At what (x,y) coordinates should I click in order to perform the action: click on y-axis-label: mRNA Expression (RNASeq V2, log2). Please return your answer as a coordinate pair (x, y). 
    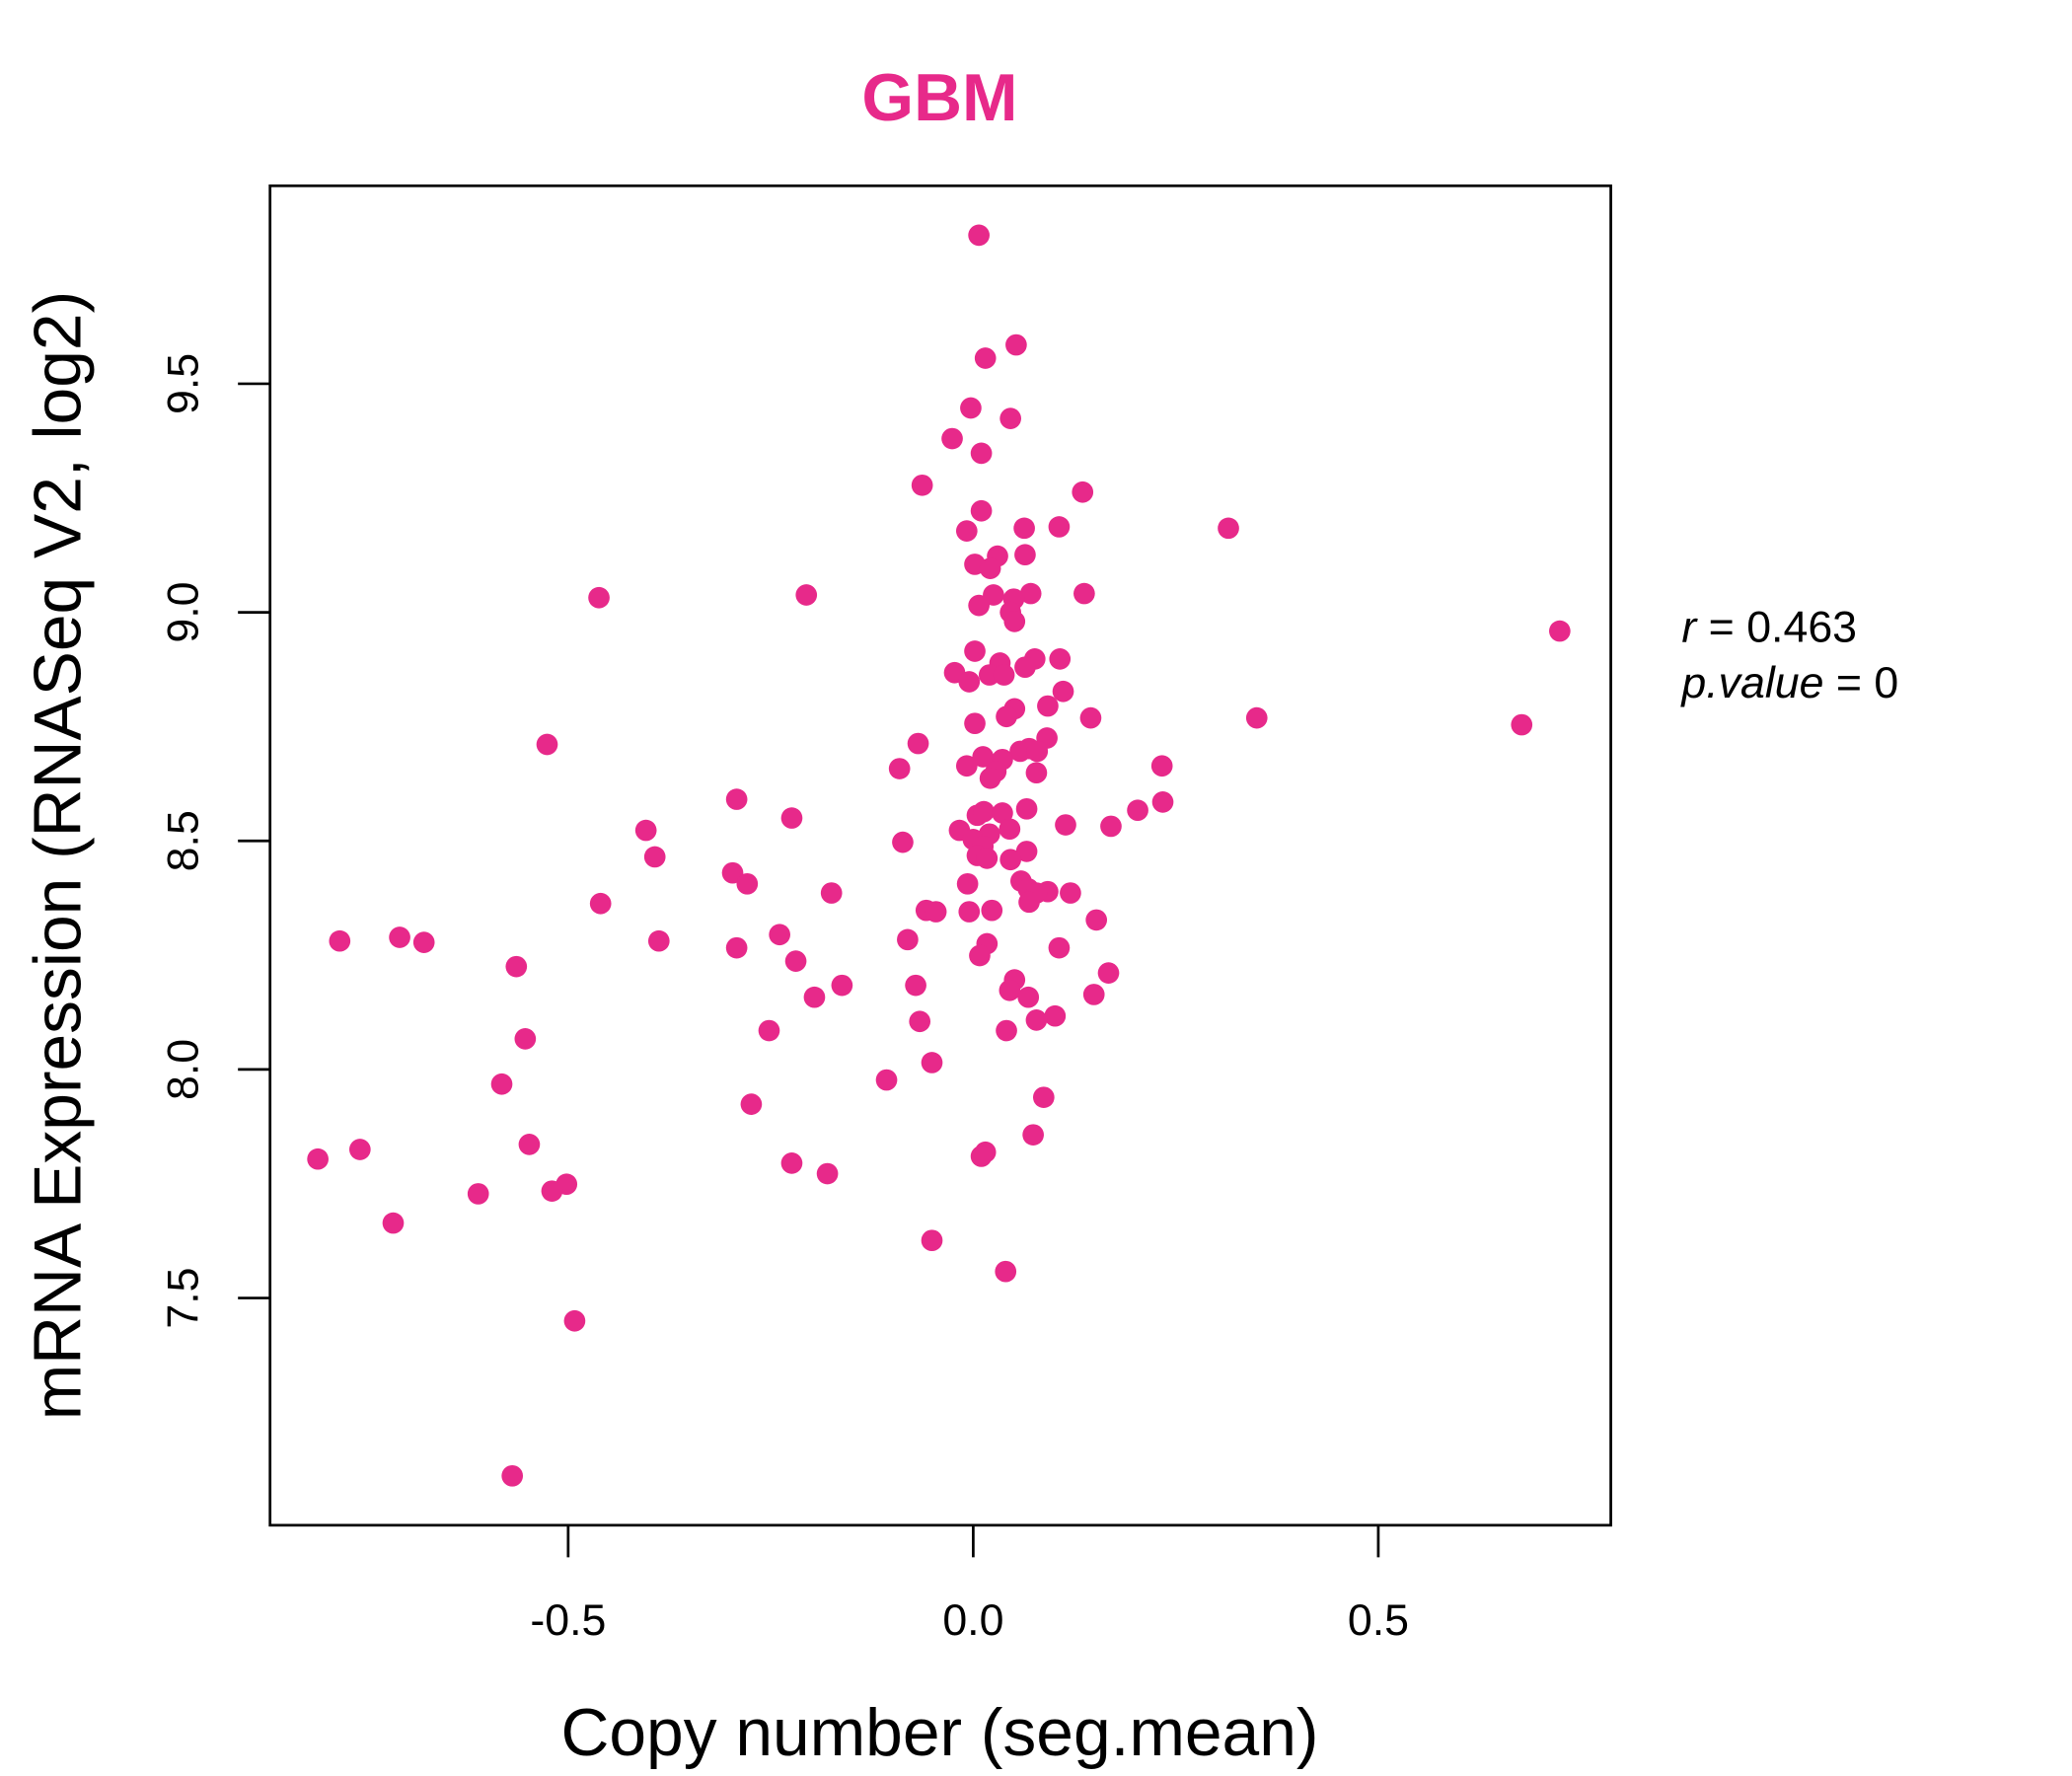
    Looking at the image, I should click on (58, 855).